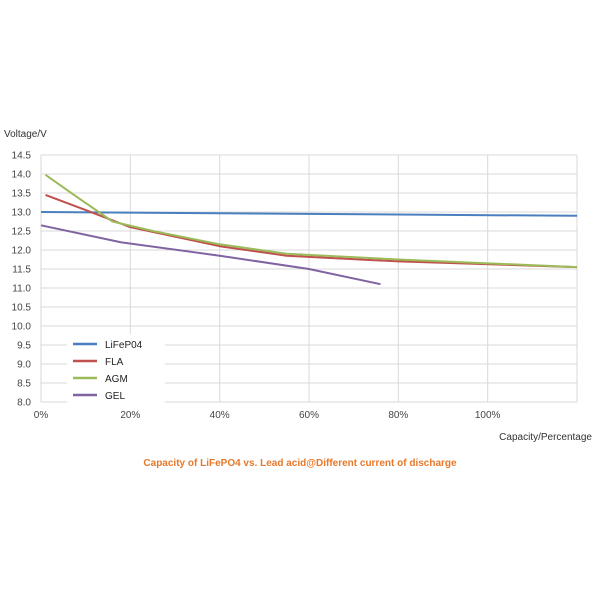 The width and height of the screenshot is (600, 600). I want to click on y-tick-label: 8.0, so click(24, 403).